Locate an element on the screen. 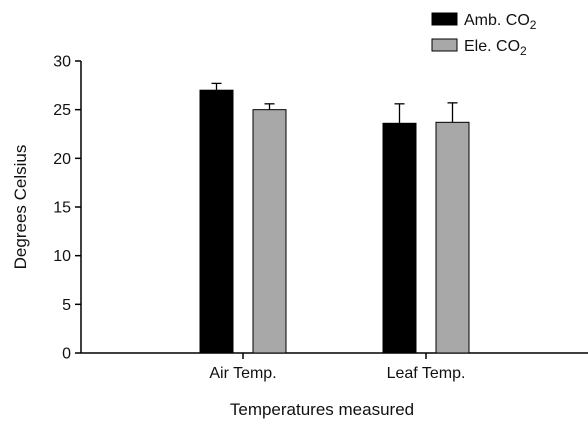 Image resolution: width=588 pixels, height=424 pixels. y-axis-title: Degrees Celsius is located at coordinates (20, 207).